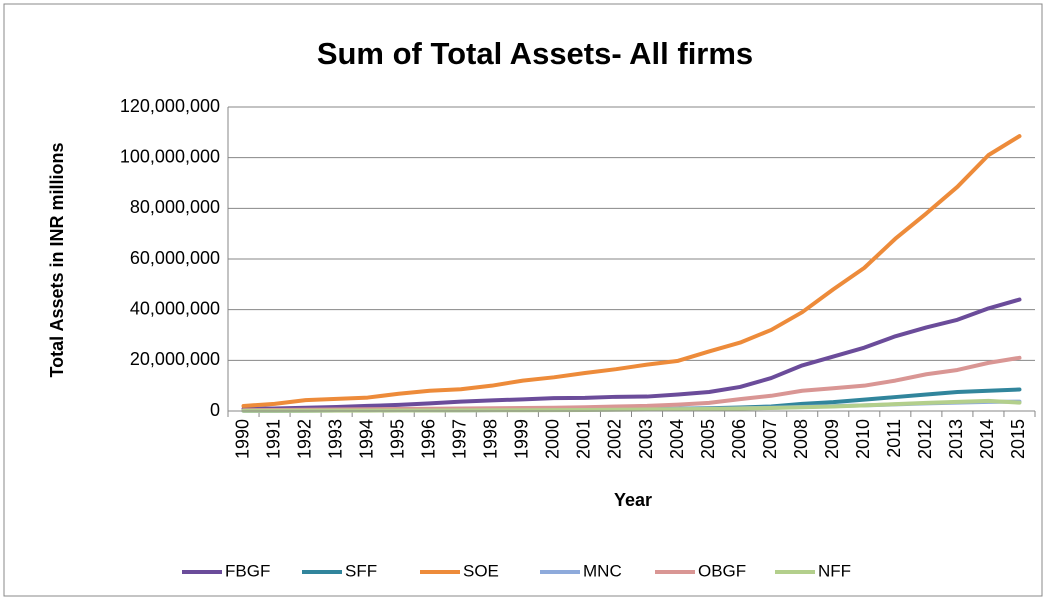  What do you see at coordinates (863, 439) in the screenshot?
I see `x-tick-label: 2010` at bounding box center [863, 439].